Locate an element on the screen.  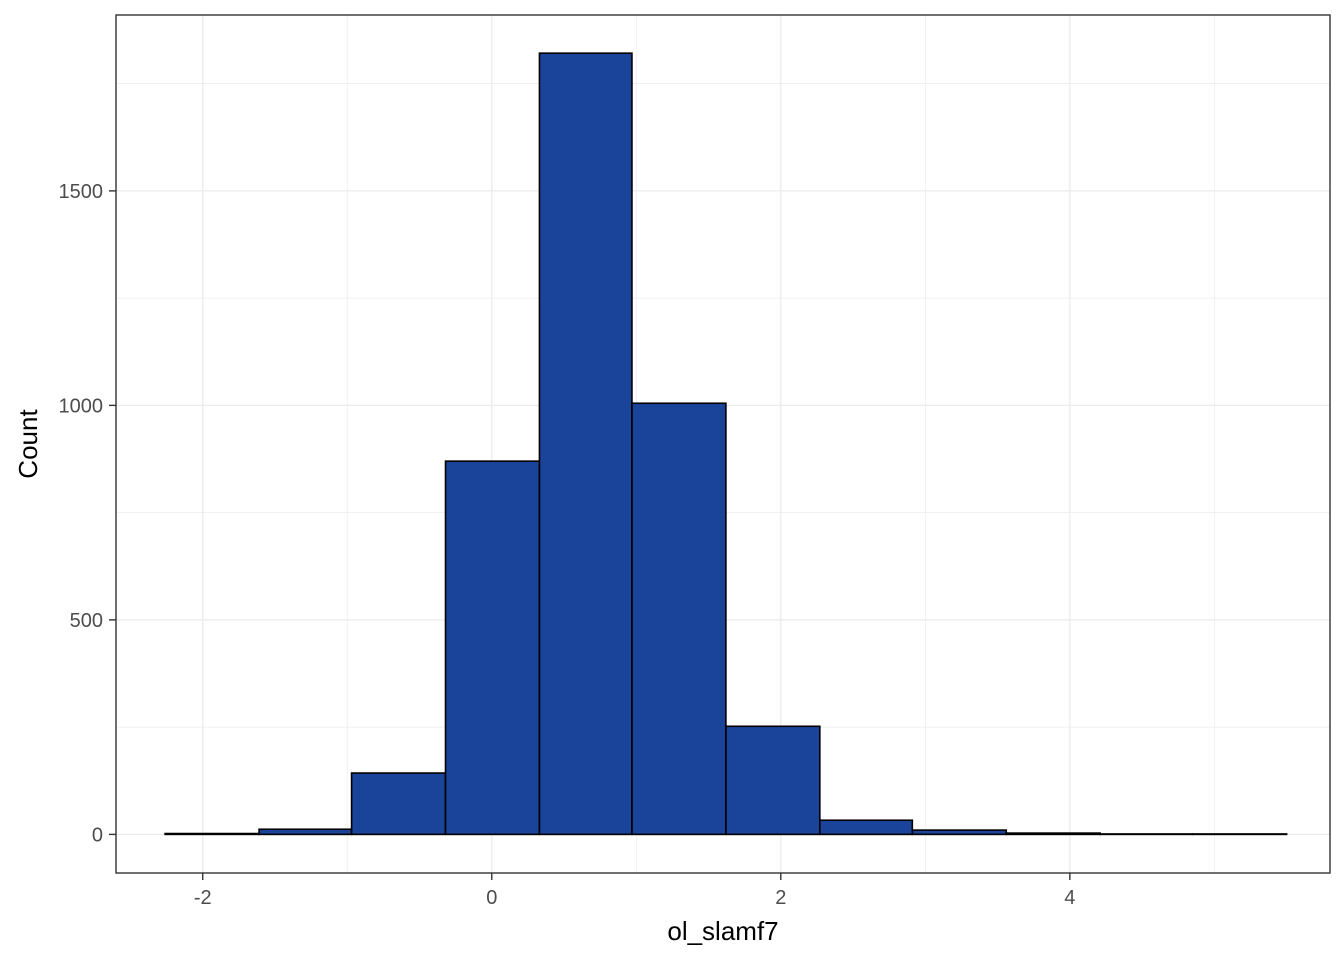
y-tick-label: 1500 is located at coordinates (81, 192).